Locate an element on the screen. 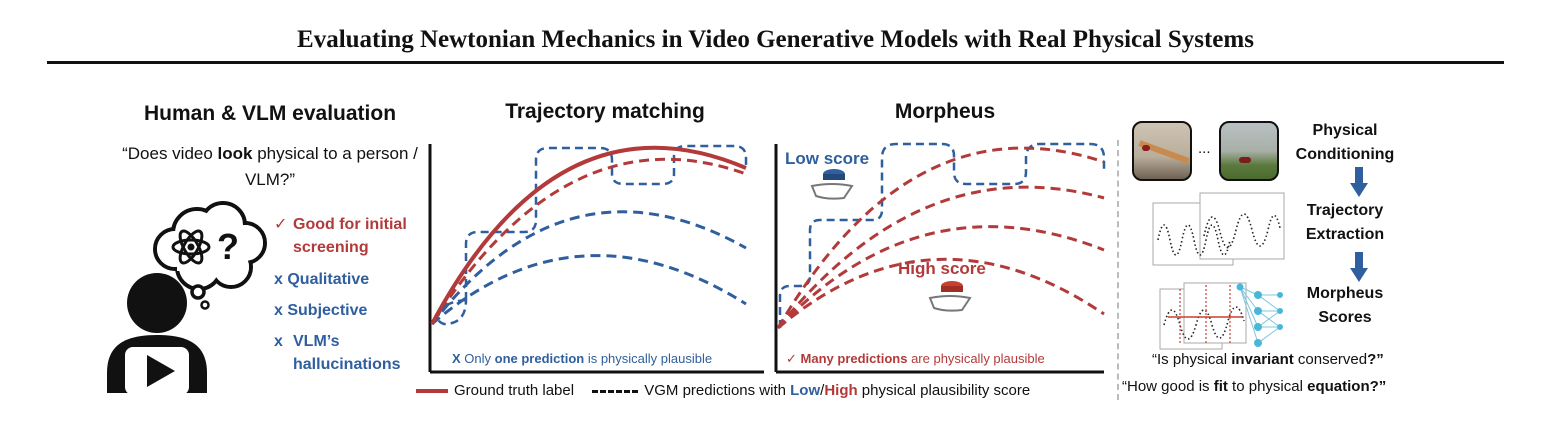 The height and width of the screenshot is (431, 1551). morpheus-panel-heading: Morpheus is located at coordinates (945, 111).